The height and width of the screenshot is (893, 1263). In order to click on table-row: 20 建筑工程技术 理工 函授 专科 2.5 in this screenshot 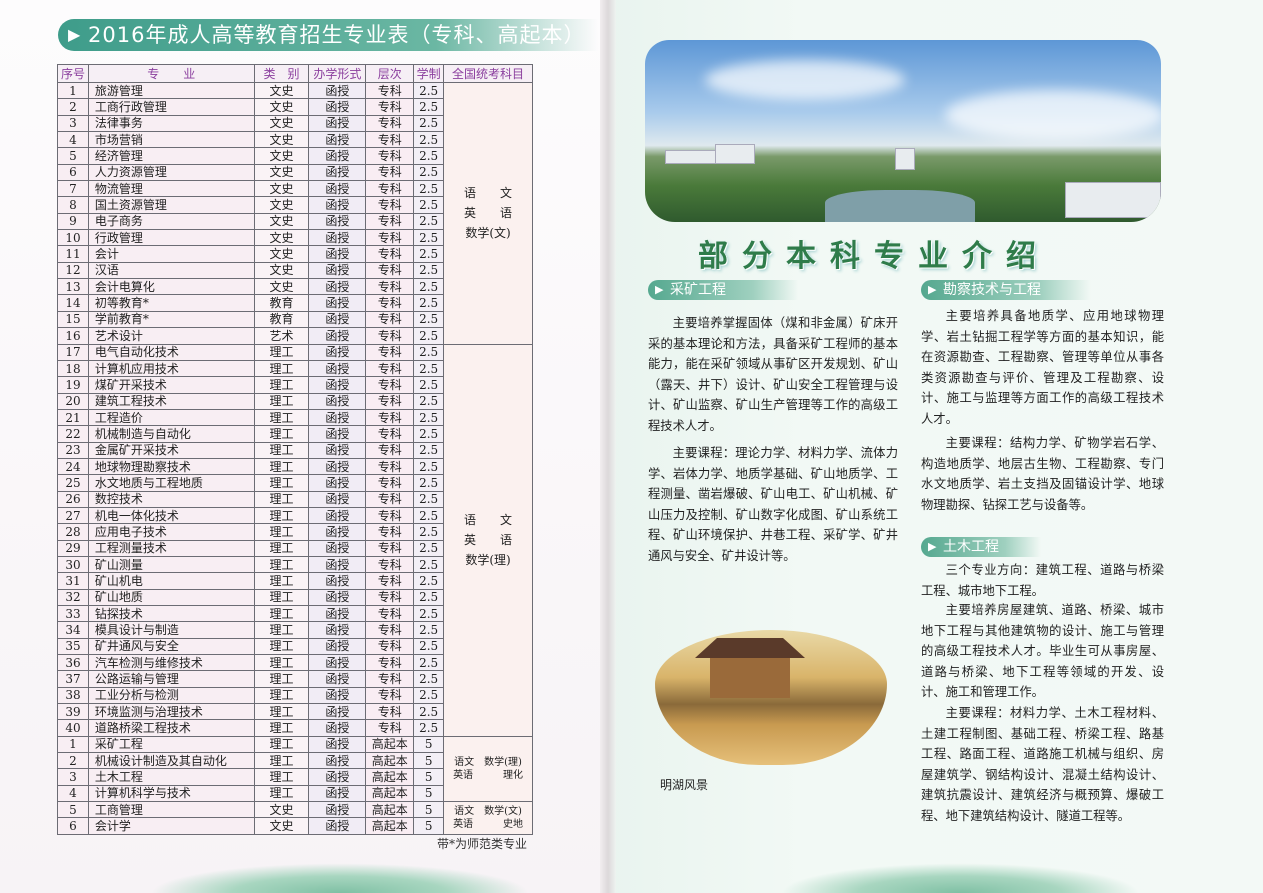, I will do `click(295, 401)`.